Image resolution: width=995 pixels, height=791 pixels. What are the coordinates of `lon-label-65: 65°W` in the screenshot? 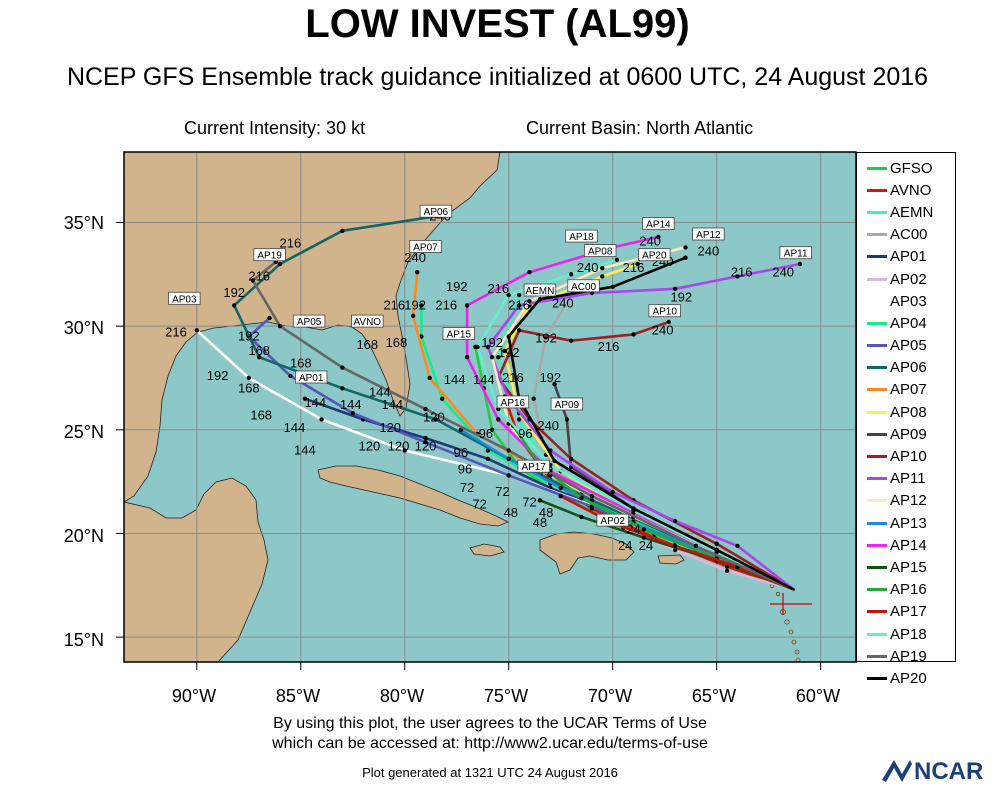 It's located at (714, 696).